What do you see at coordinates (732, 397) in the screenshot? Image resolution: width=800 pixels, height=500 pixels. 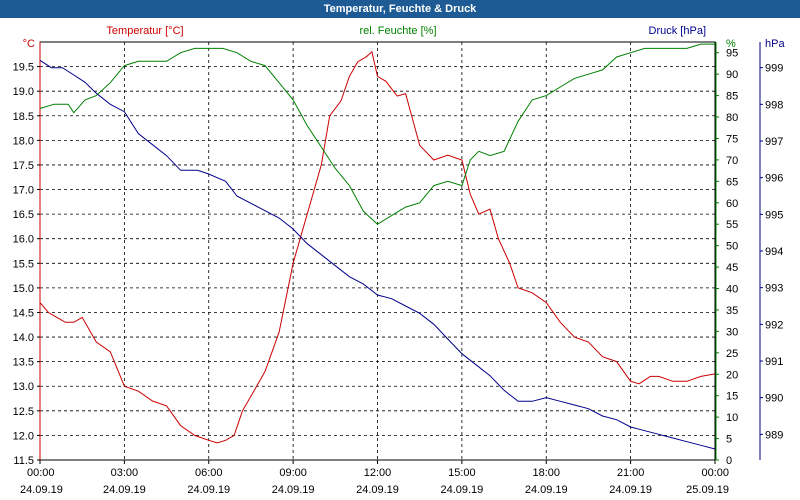 I see `humidity-tick-label: 15` at bounding box center [732, 397].